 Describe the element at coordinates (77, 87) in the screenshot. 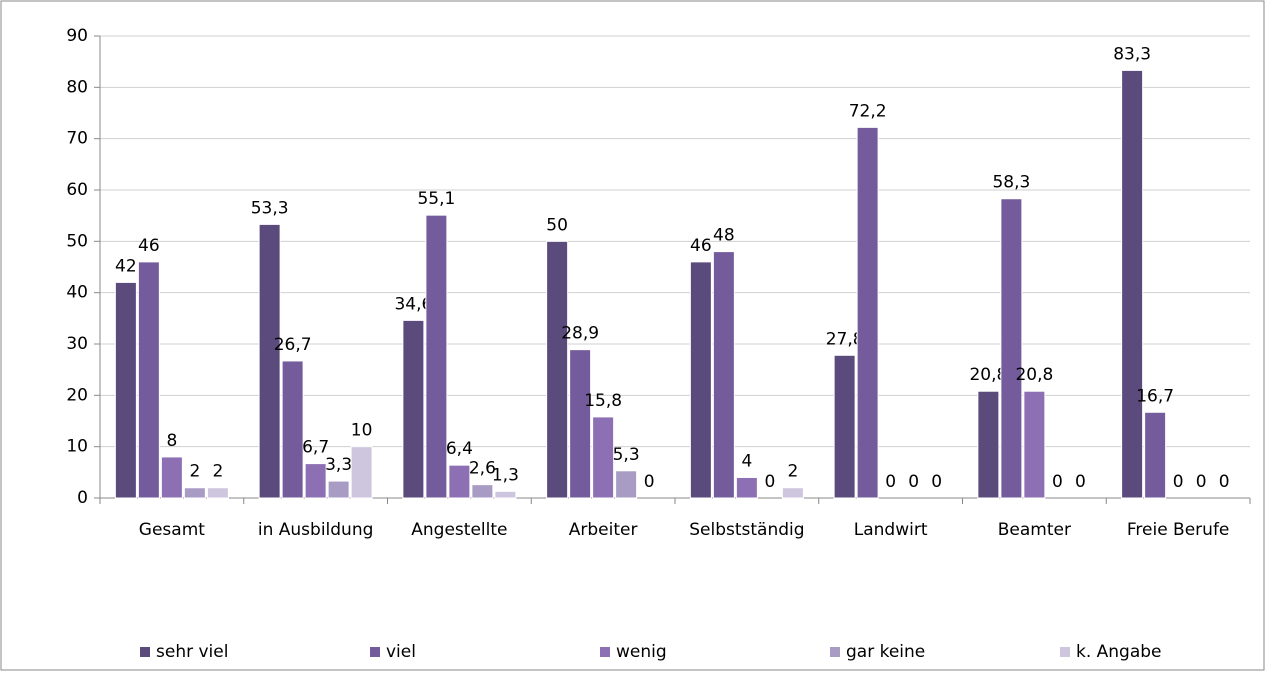

I see `y-tick-label: 80` at that location.